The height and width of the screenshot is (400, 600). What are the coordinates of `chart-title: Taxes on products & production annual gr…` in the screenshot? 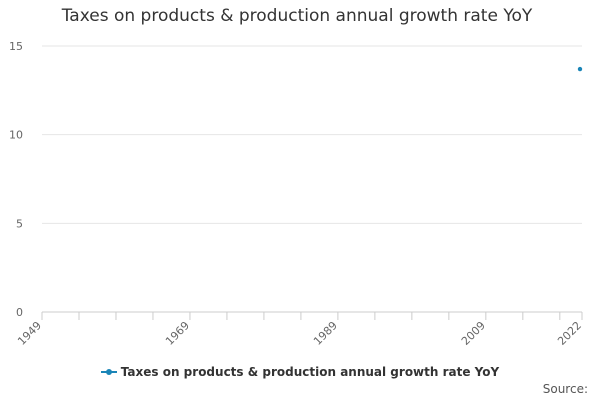 It's located at (297, 16).